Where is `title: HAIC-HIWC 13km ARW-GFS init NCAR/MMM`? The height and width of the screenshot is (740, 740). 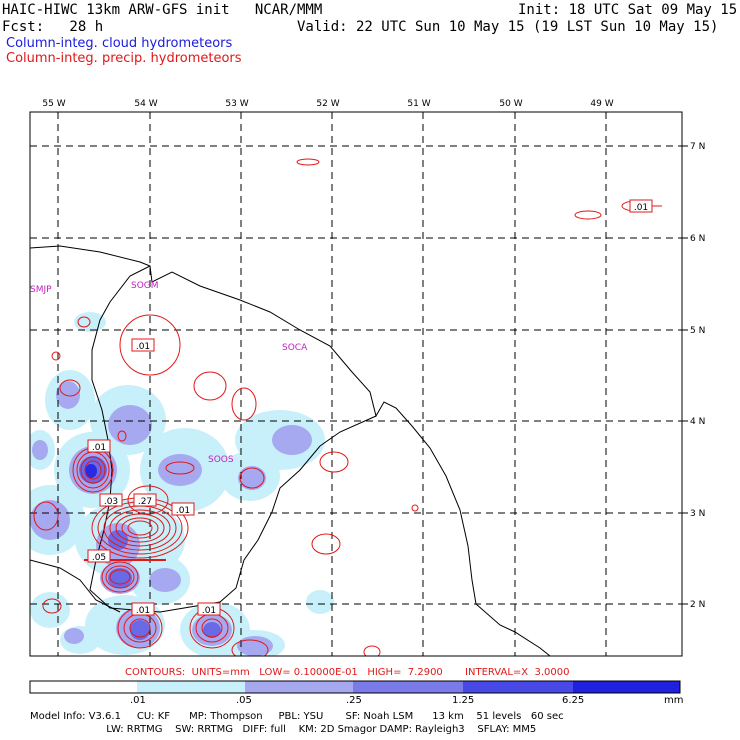 title: HAIC-HIWC 13km ARW-GFS init NCAR/MMM is located at coordinates (162, 10).